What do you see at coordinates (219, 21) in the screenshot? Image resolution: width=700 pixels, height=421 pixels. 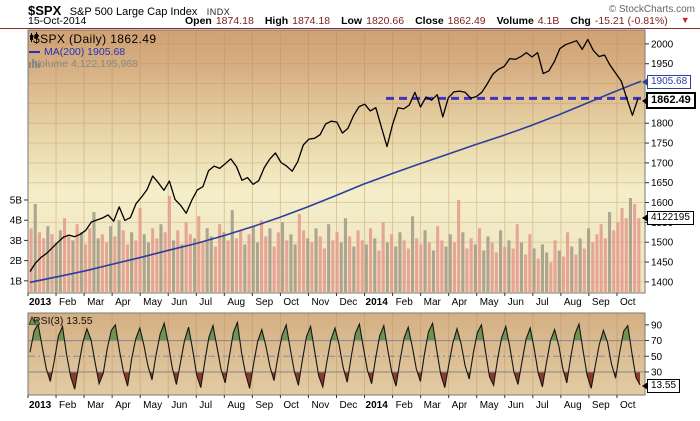 I see `quote-open: Open 1874.18` at bounding box center [219, 21].